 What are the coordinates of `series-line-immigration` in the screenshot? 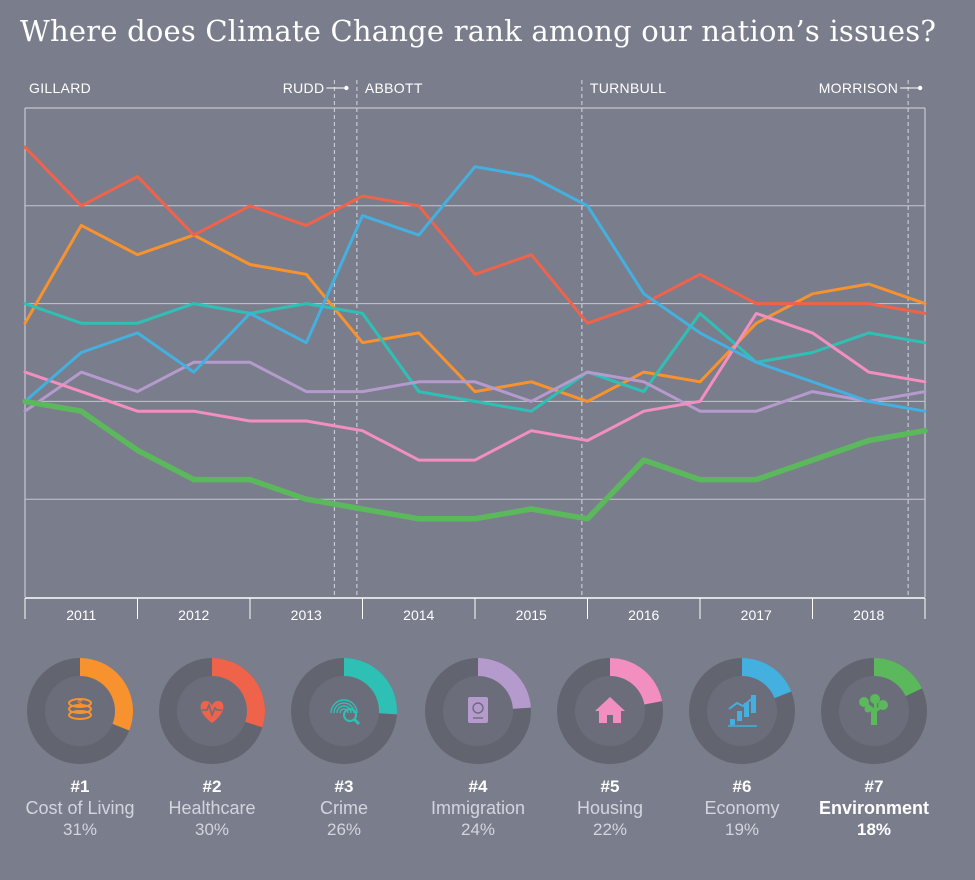 It's located at (475, 386).